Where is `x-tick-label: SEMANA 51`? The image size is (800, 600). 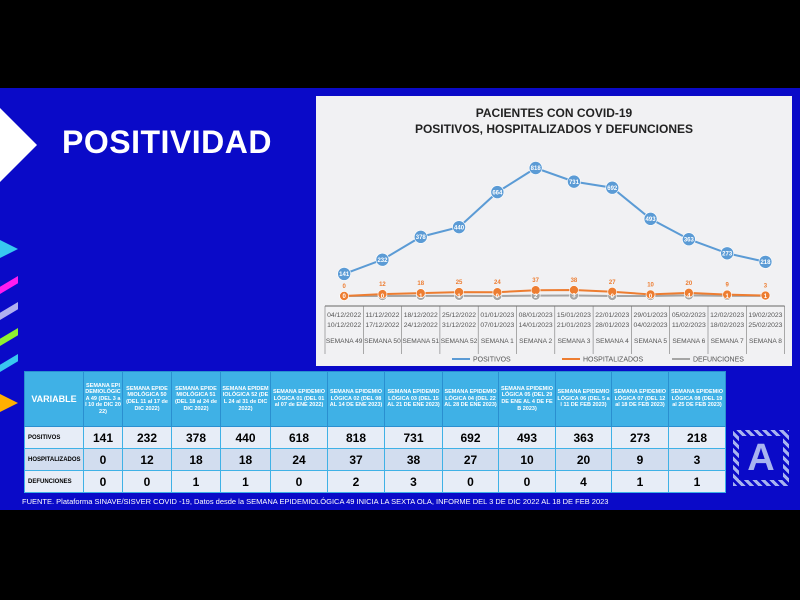
x-tick-label: SEMANA 51 is located at coordinates (420, 341).